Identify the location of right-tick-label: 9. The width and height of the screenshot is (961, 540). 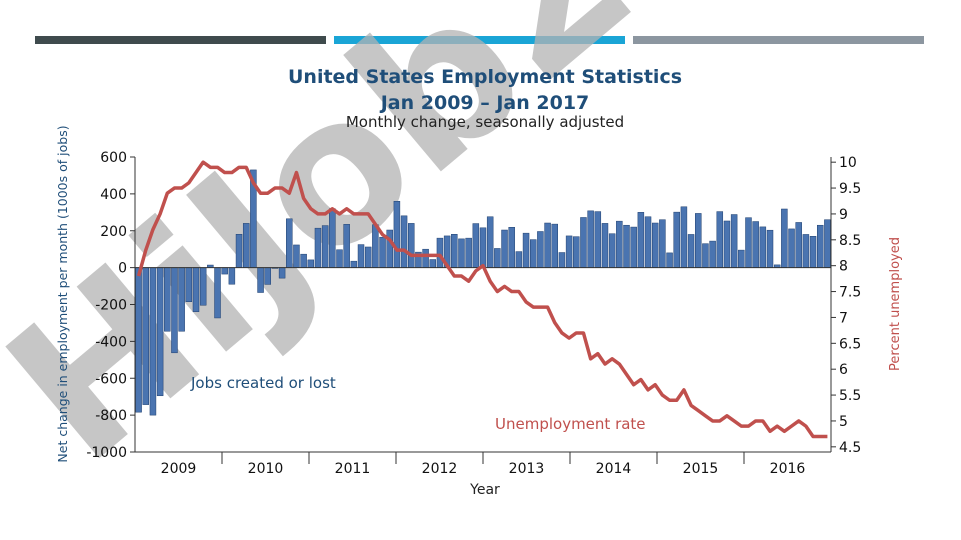
(843, 215).